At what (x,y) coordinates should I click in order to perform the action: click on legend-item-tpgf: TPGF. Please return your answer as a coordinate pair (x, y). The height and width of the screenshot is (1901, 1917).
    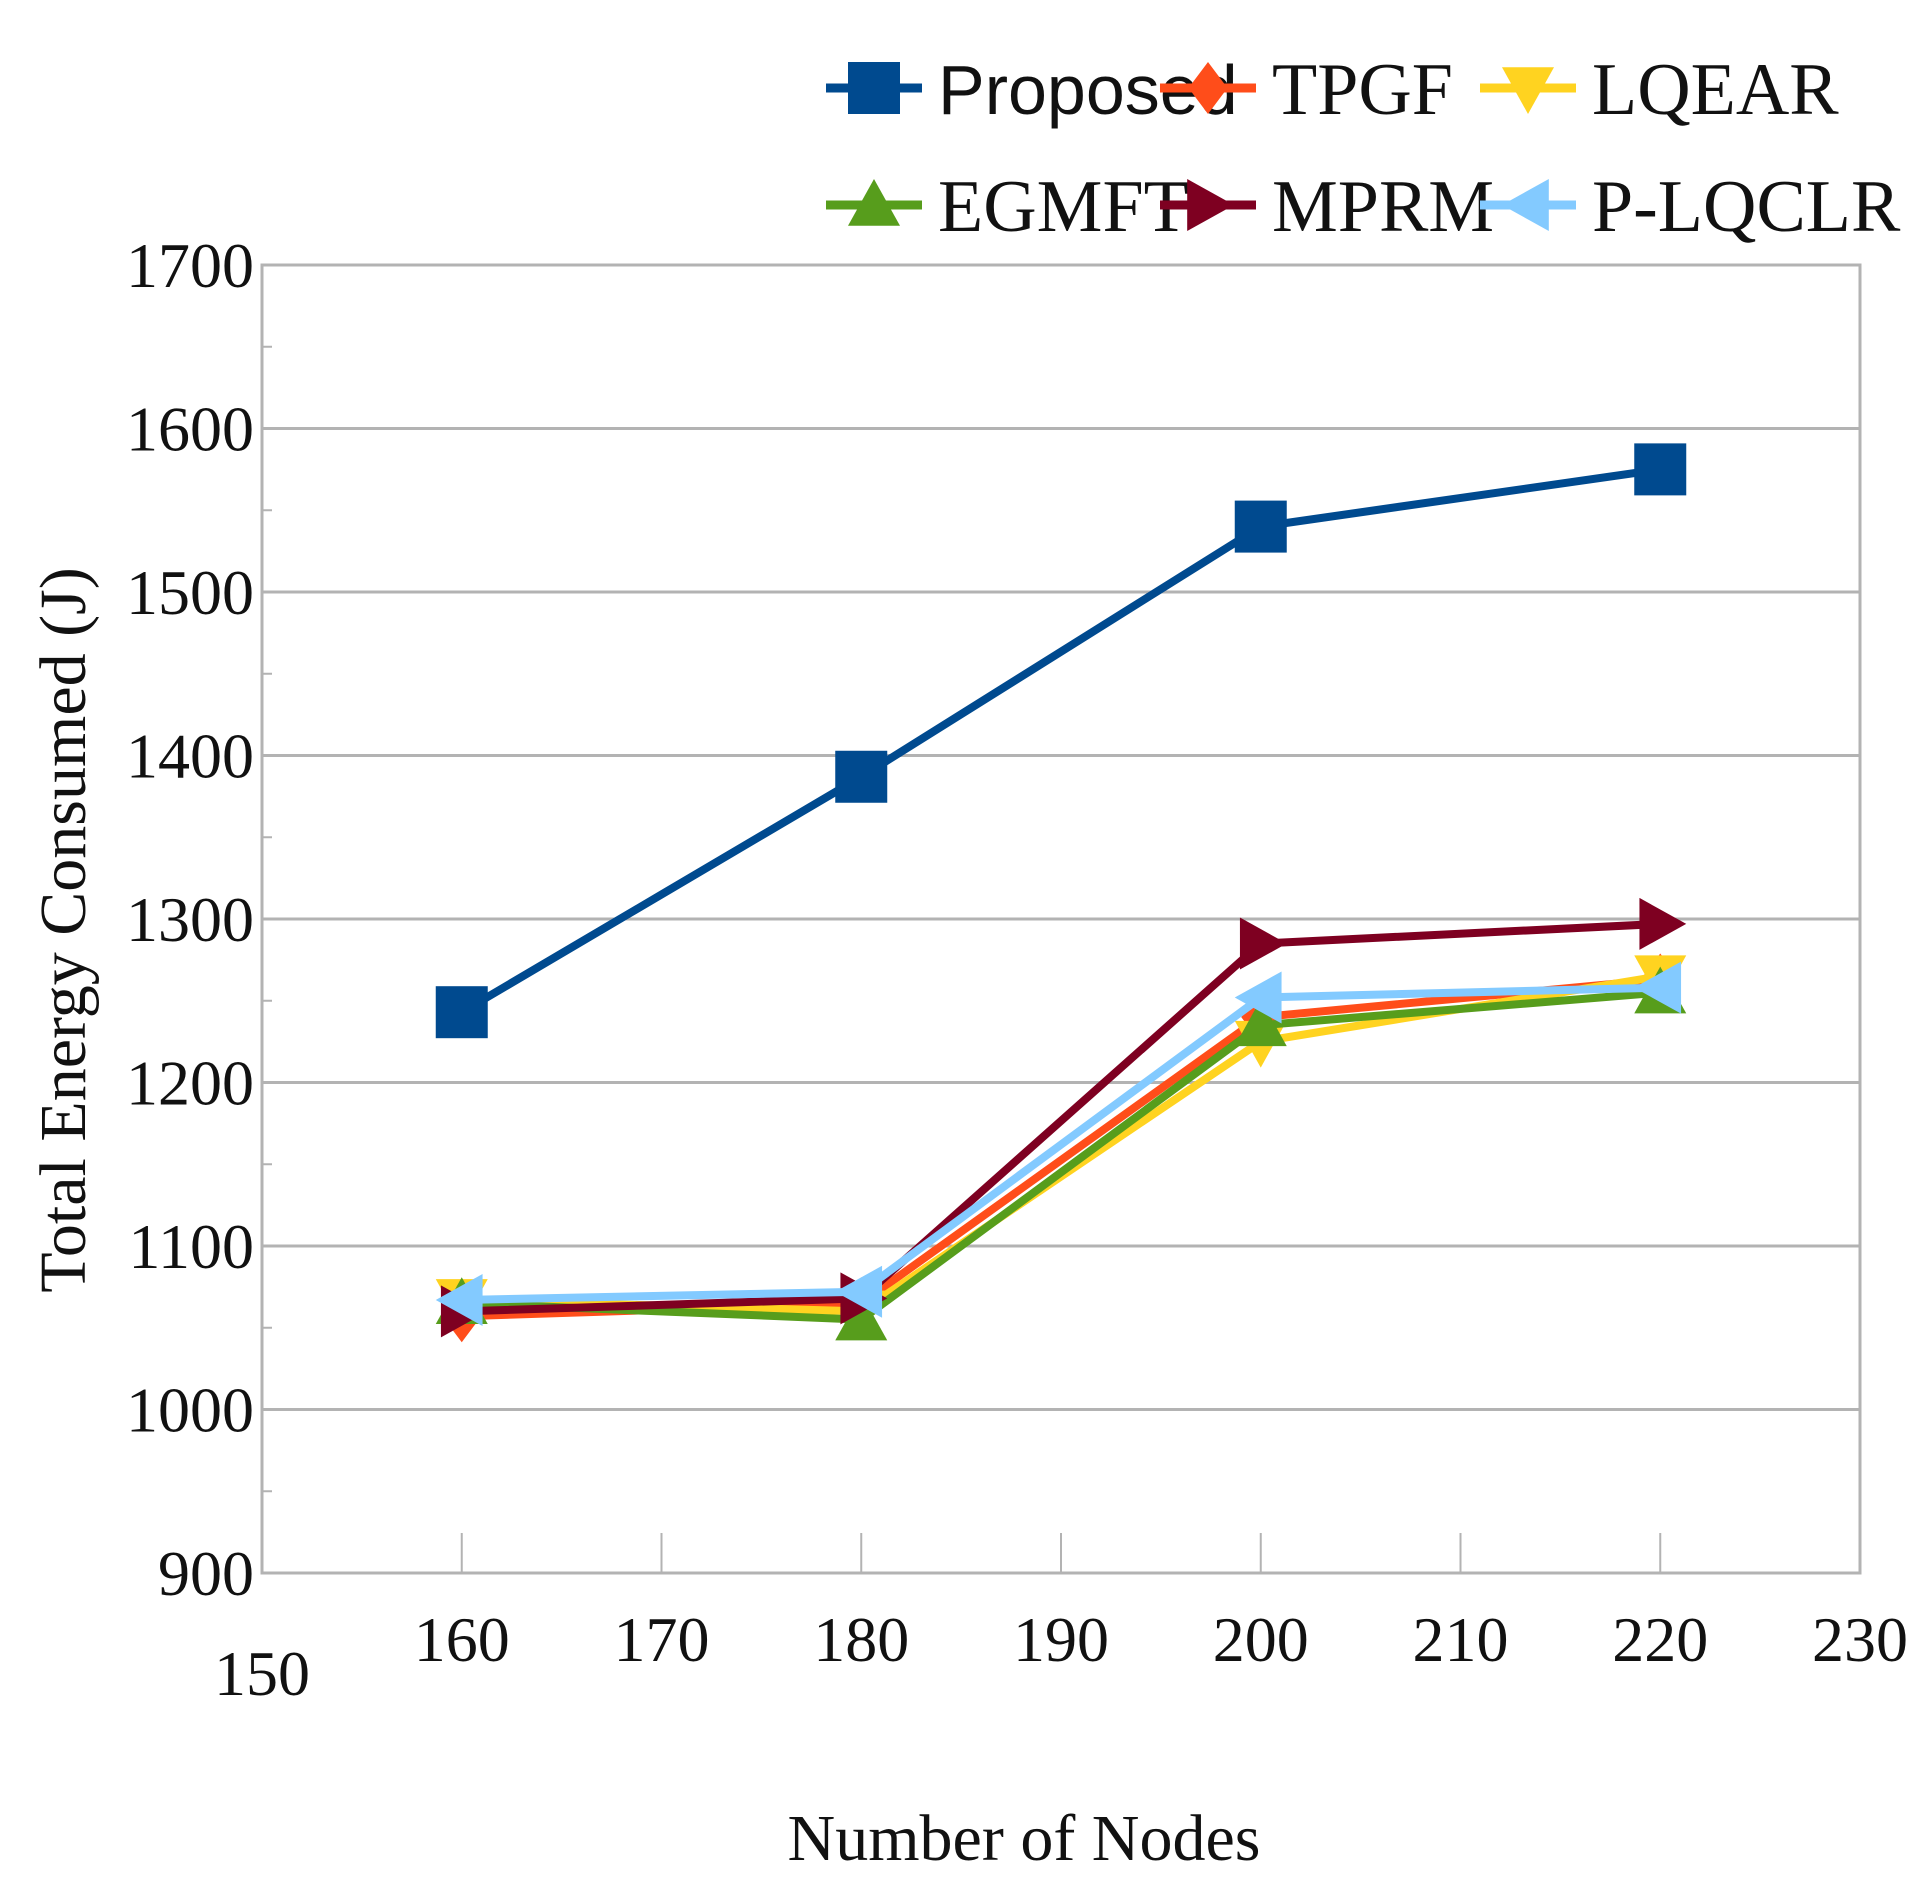
    Looking at the image, I should click on (1306, 90).